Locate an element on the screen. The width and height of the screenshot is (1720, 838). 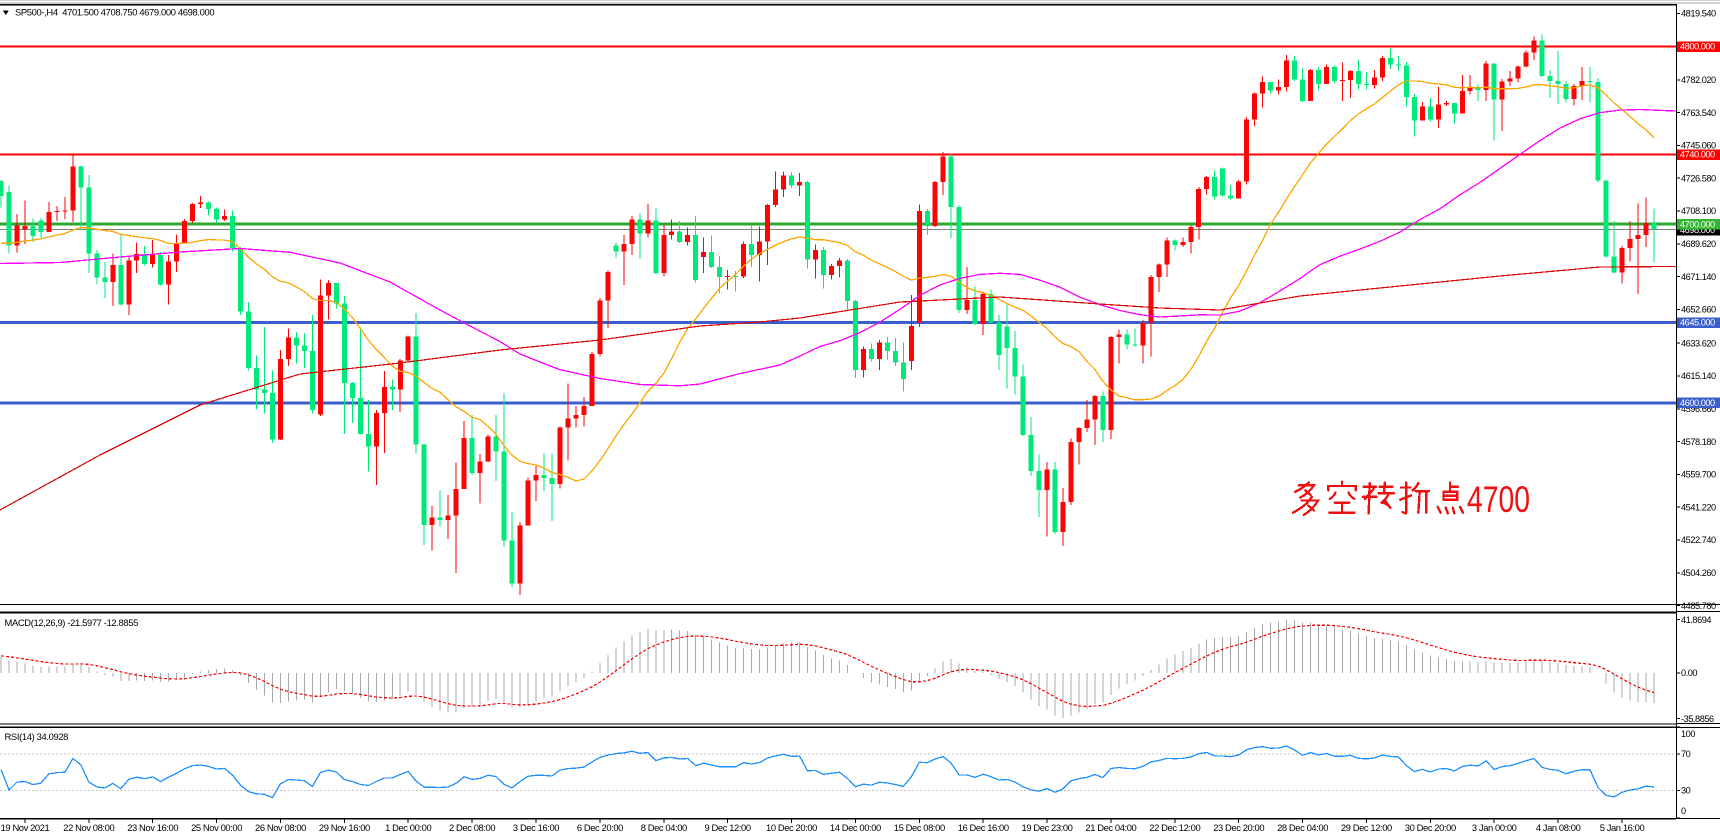
svg-text: 22 Nov 08:00 is located at coordinates (88, 827).